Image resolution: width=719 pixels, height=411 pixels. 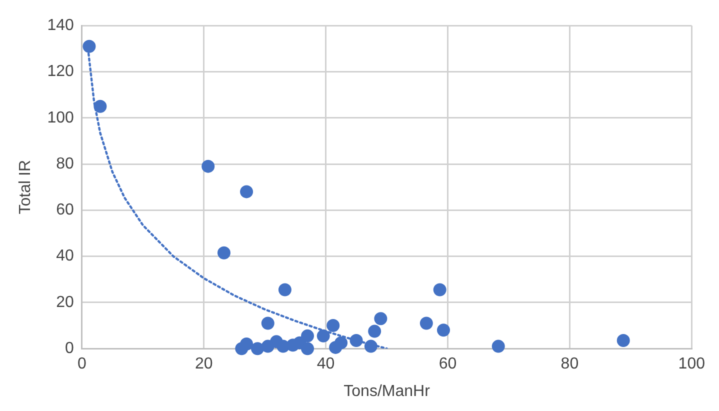 I want to click on y-tick-label: 60, so click(x=65, y=210).